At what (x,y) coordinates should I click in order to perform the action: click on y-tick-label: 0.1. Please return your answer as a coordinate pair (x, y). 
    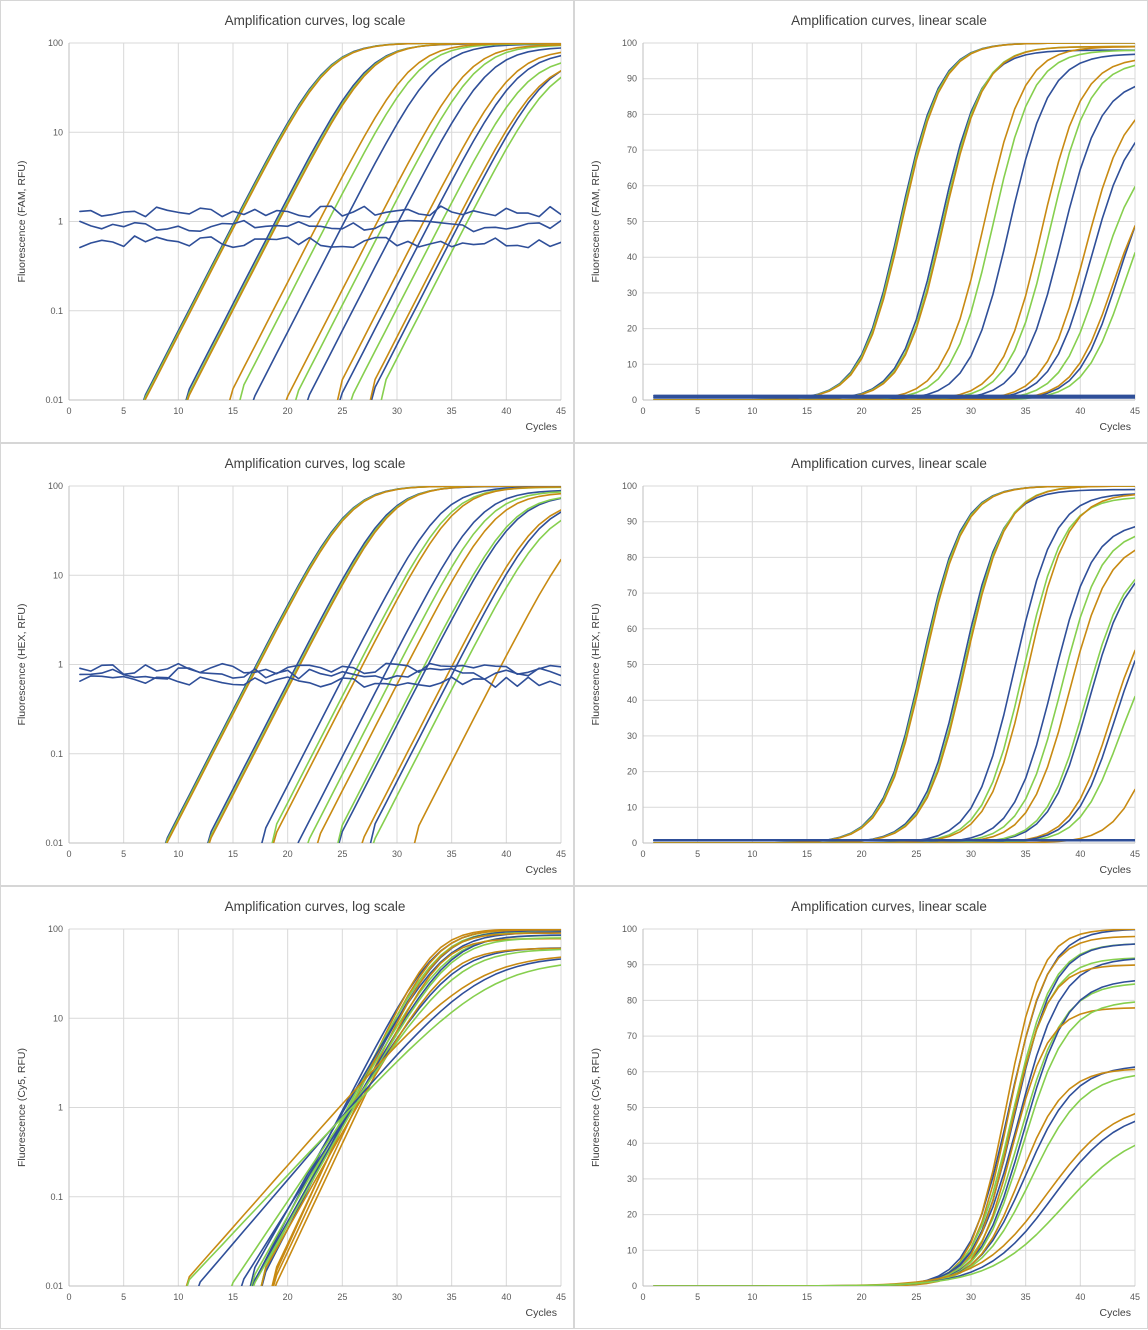
    Looking at the image, I should click on (56, 754).